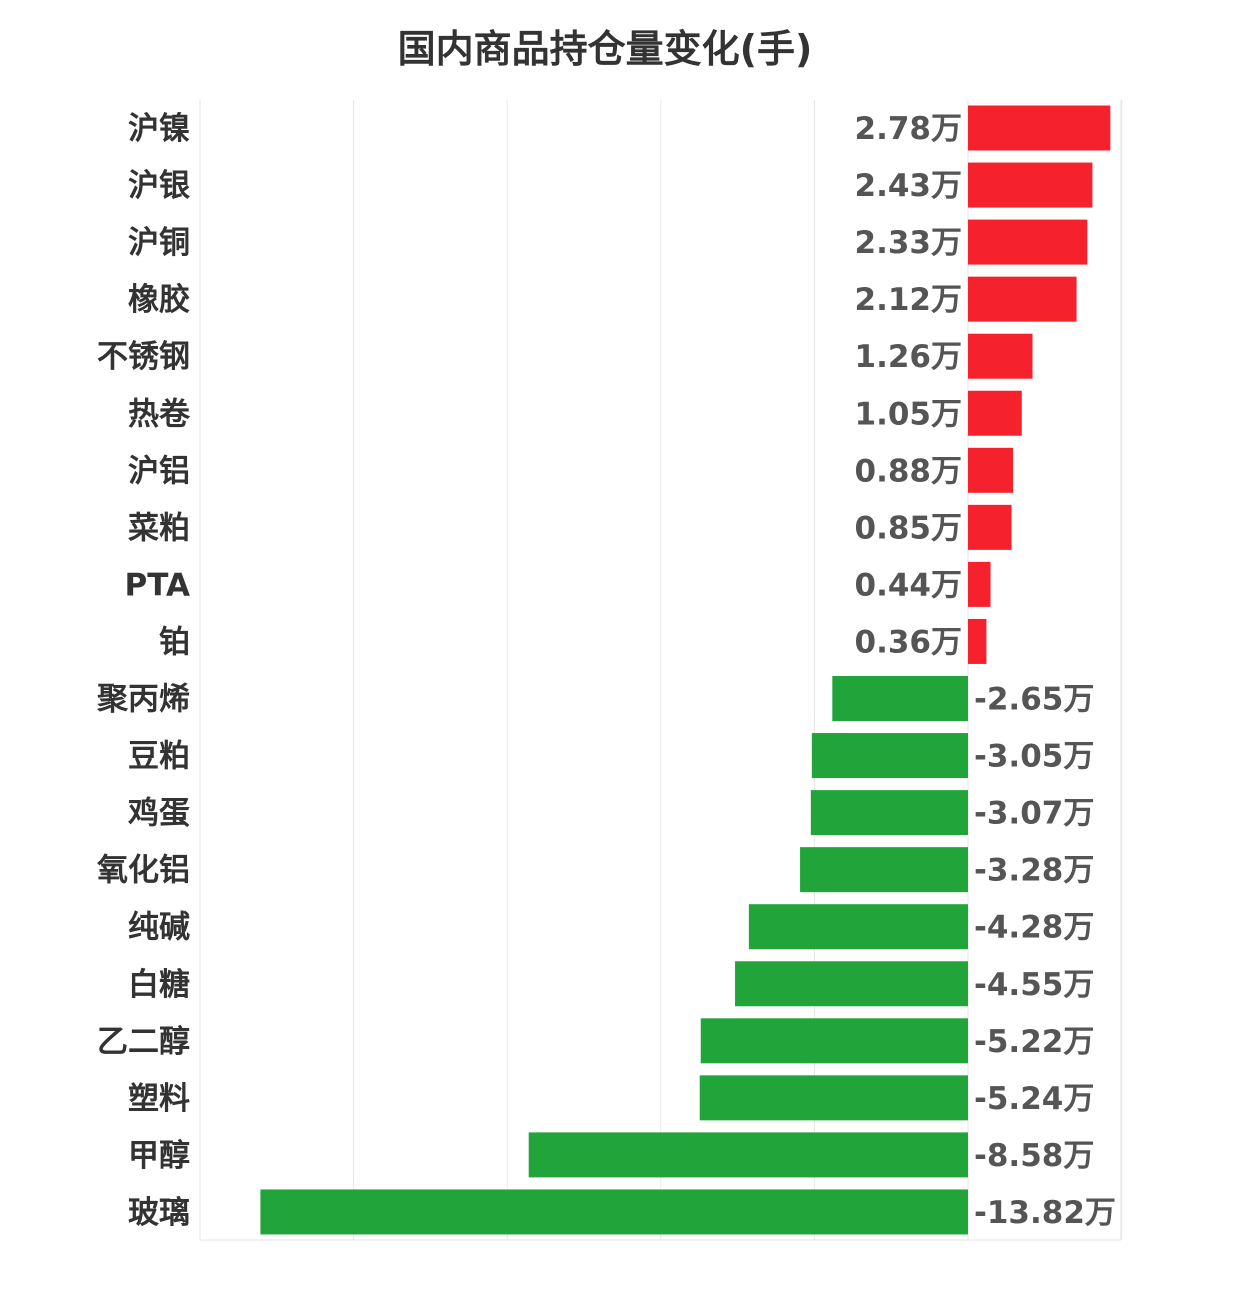  I want to click on category-label: PTA, so click(157, 585).